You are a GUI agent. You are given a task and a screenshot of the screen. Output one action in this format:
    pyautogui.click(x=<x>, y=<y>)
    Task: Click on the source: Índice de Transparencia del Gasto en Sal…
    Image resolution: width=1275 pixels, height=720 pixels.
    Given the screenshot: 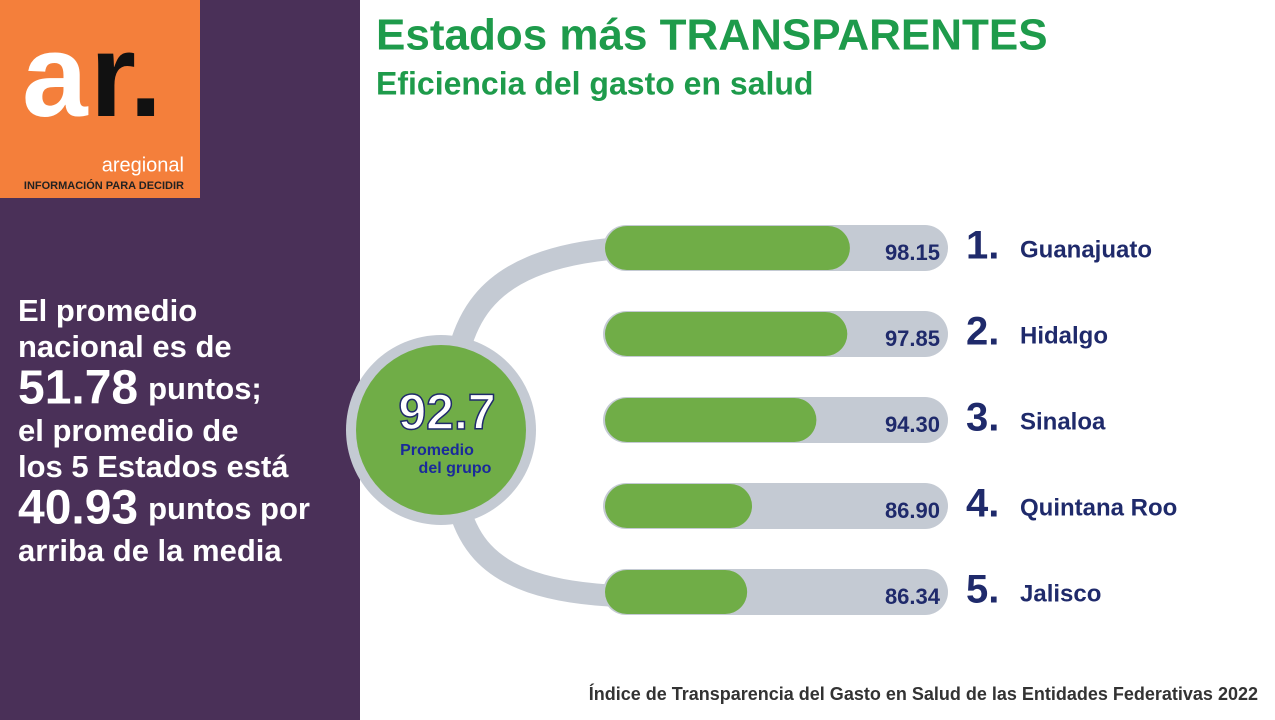 What is the action you would take?
    pyautogui.click(x=923, y=693)
    